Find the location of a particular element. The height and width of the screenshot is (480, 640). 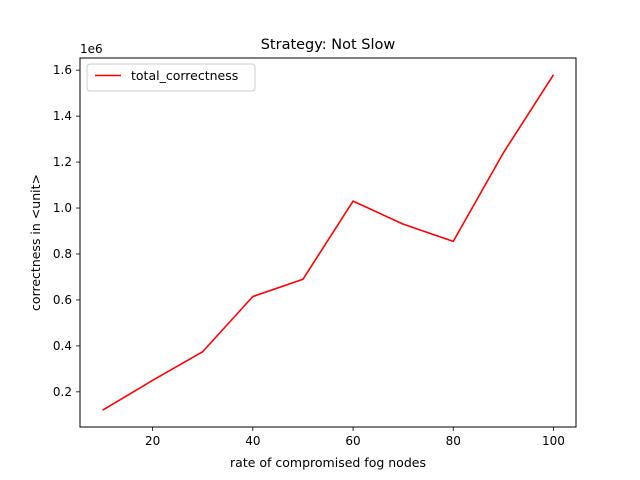

y-tick-label: 0.8 is located at coordinates (62, 254).